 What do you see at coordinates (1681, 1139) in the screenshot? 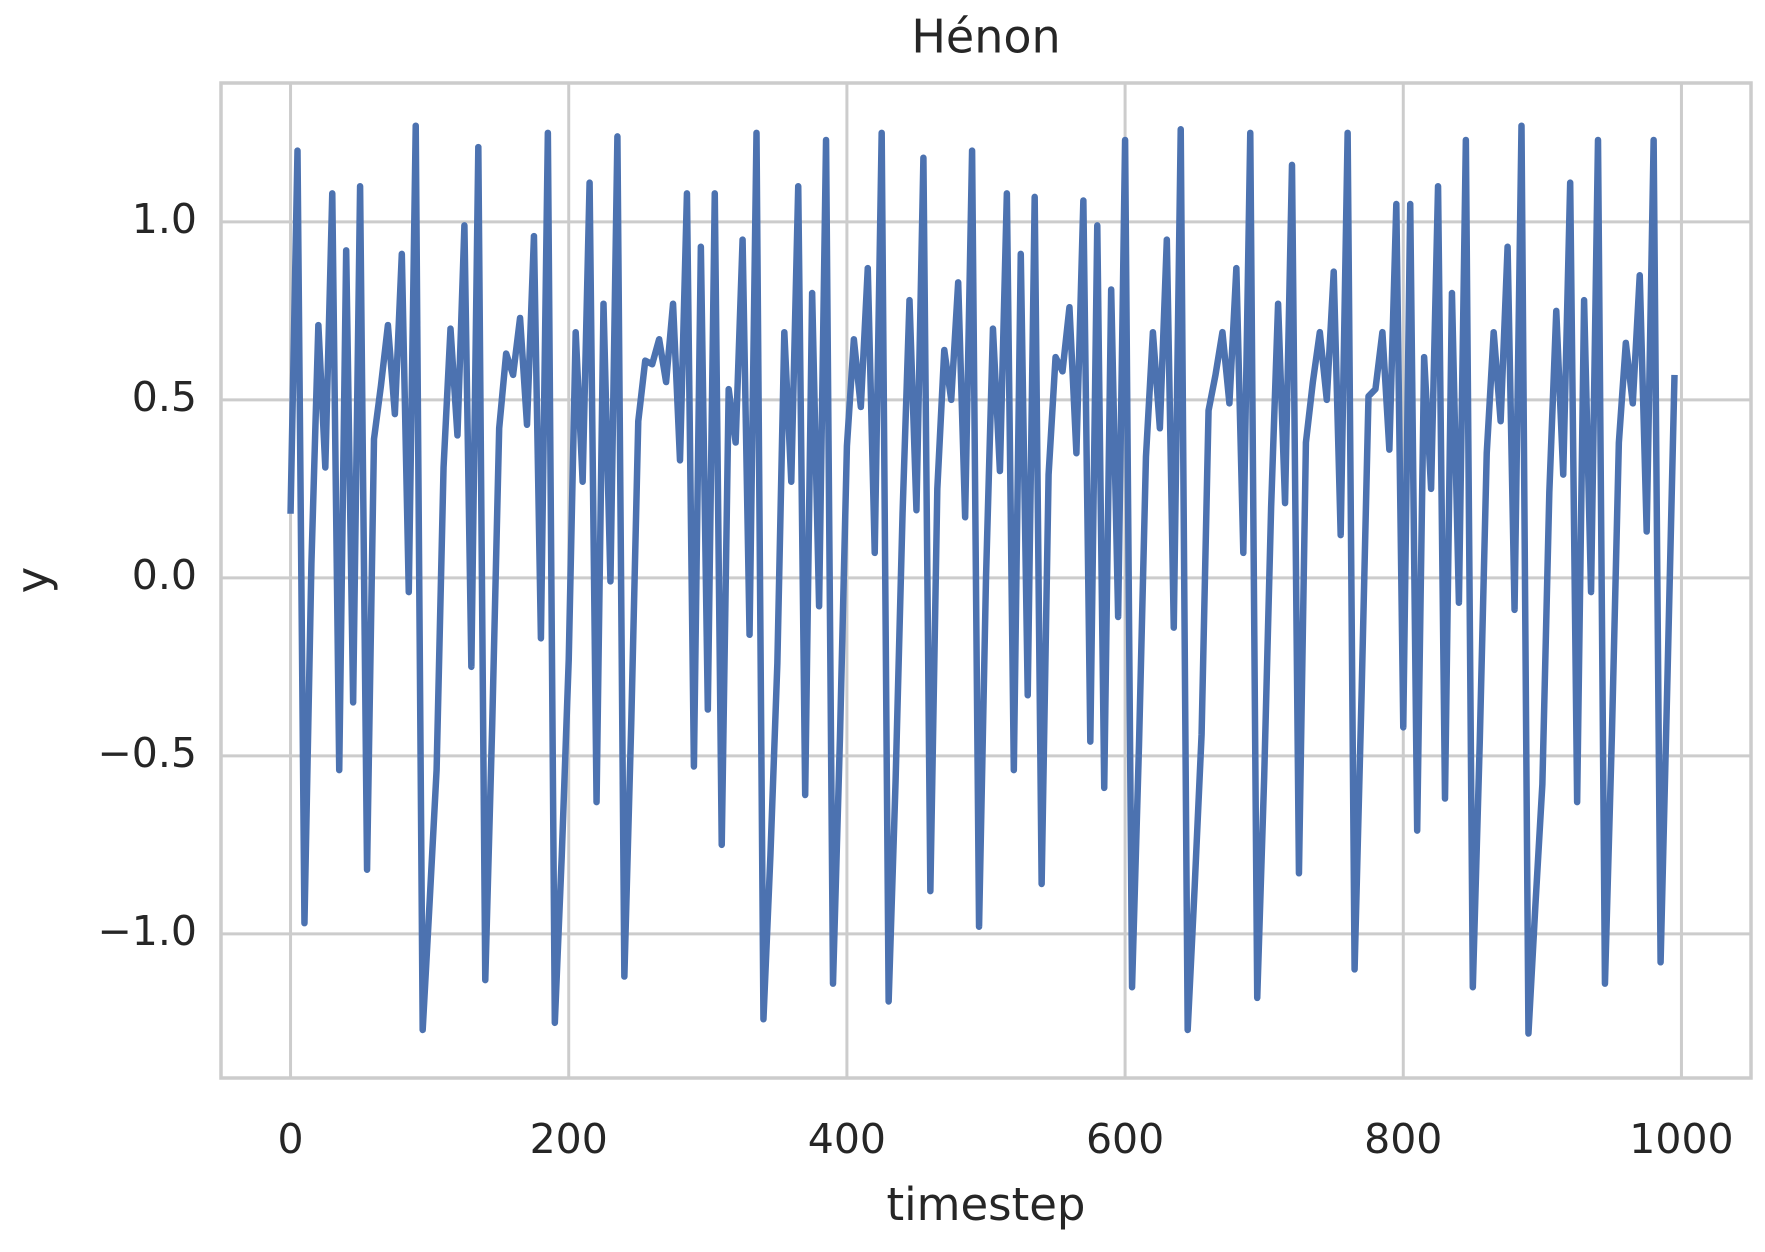
I see `x-tick-label: 1000` at bounding box center [1681, 1139].